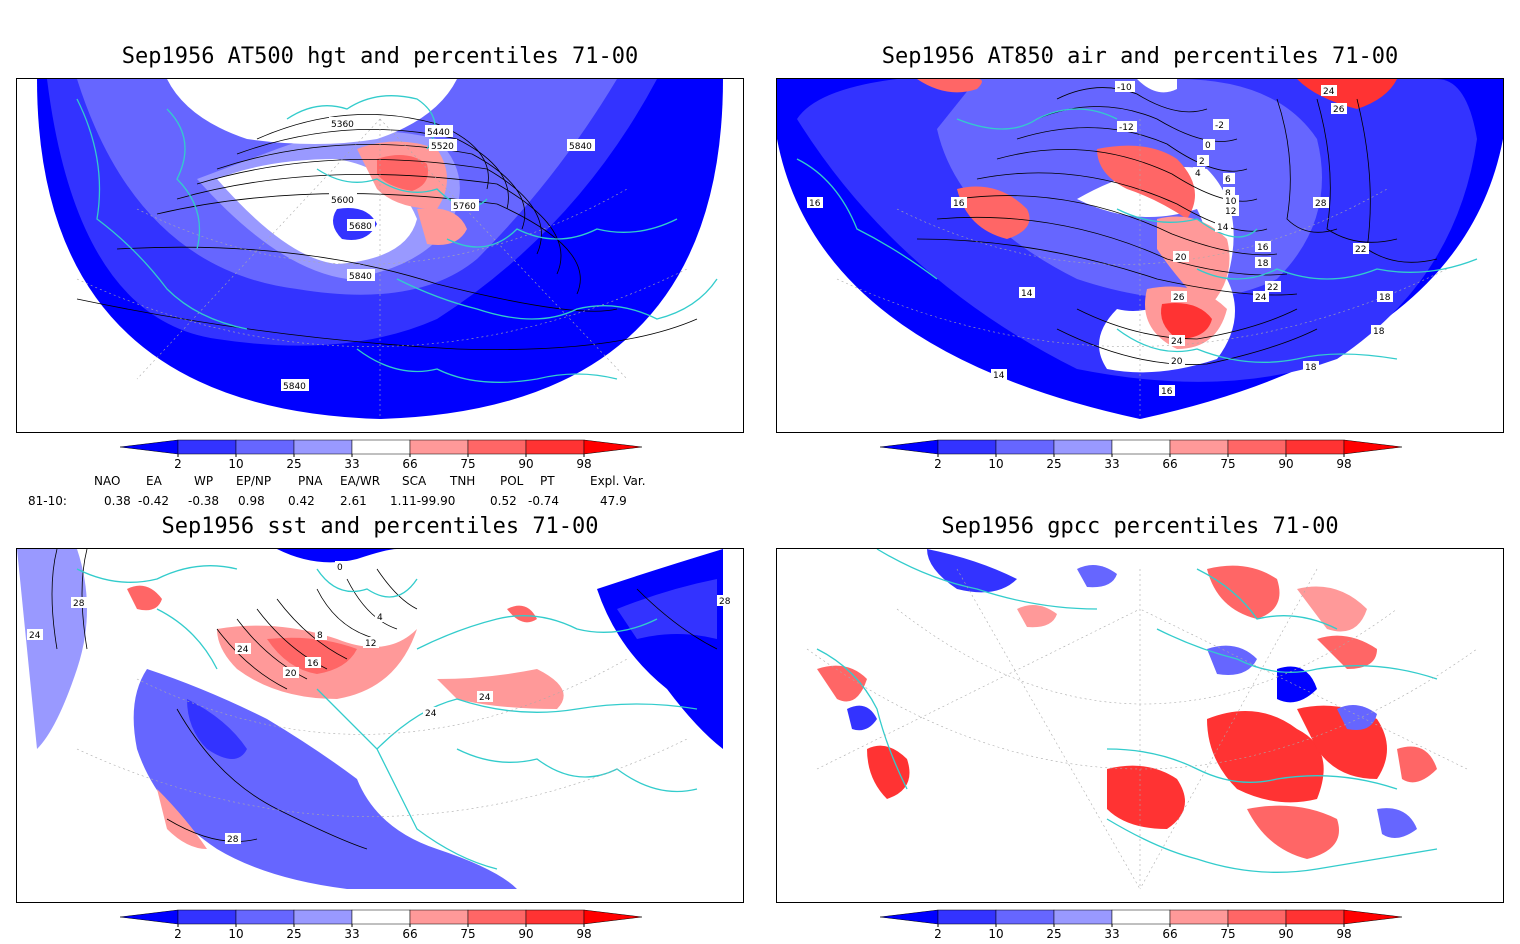 The height and width of the screenshot is (944, 1520). I want to click on index-value: -0.74, so click(544, 501).